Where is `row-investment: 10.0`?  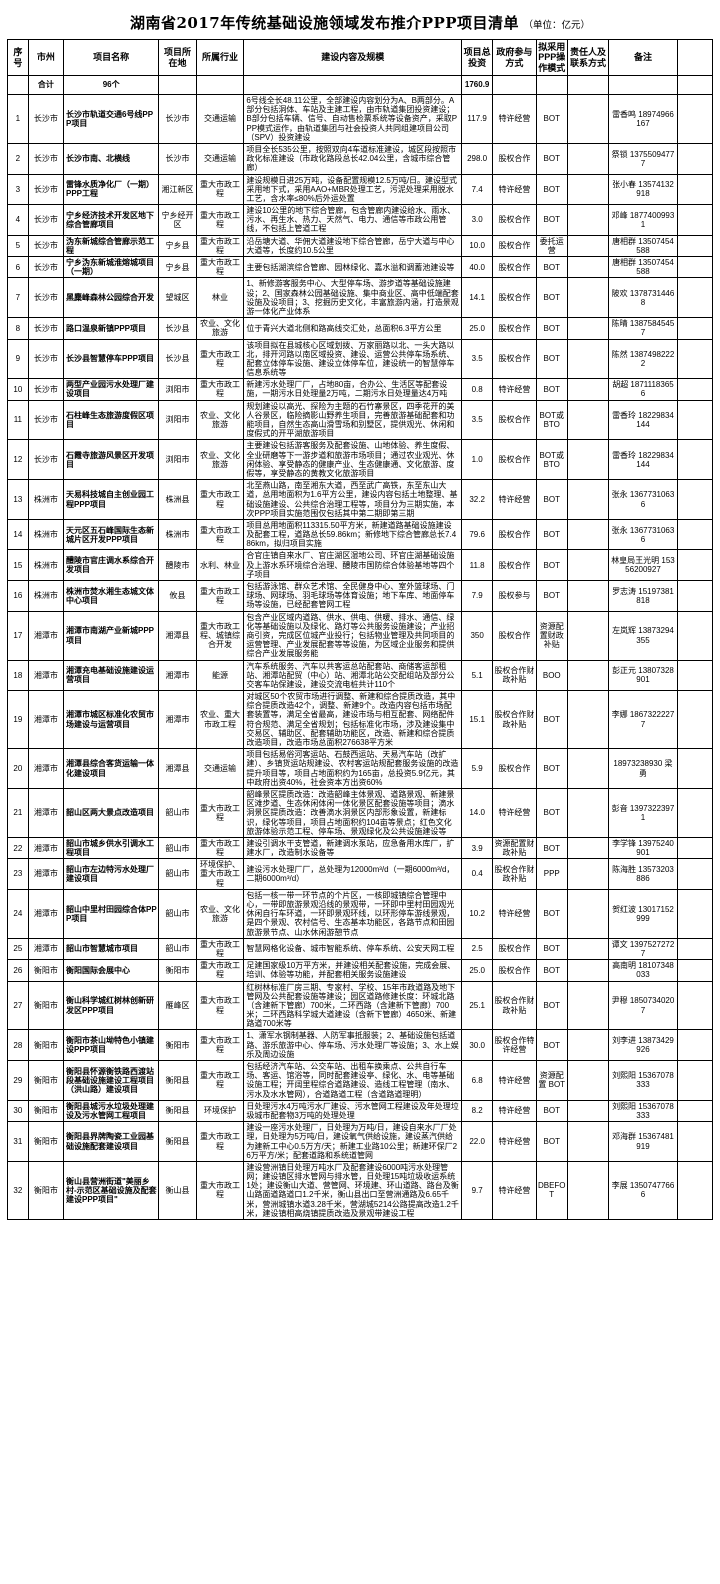
row-investment: 10.0 is located at coordinates (477, 246).